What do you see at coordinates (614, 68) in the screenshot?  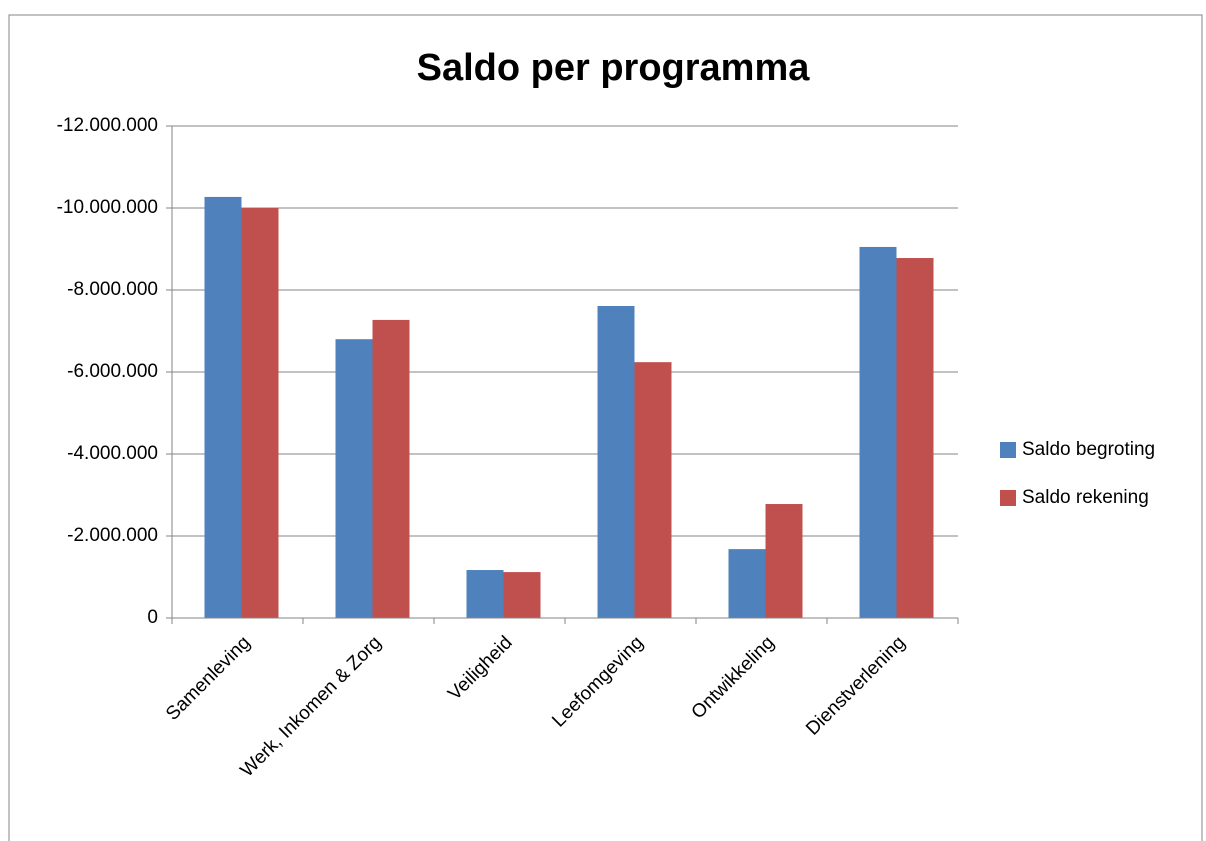 I see `chart-title: Saldo per programma` at bounding box center [614, 68].